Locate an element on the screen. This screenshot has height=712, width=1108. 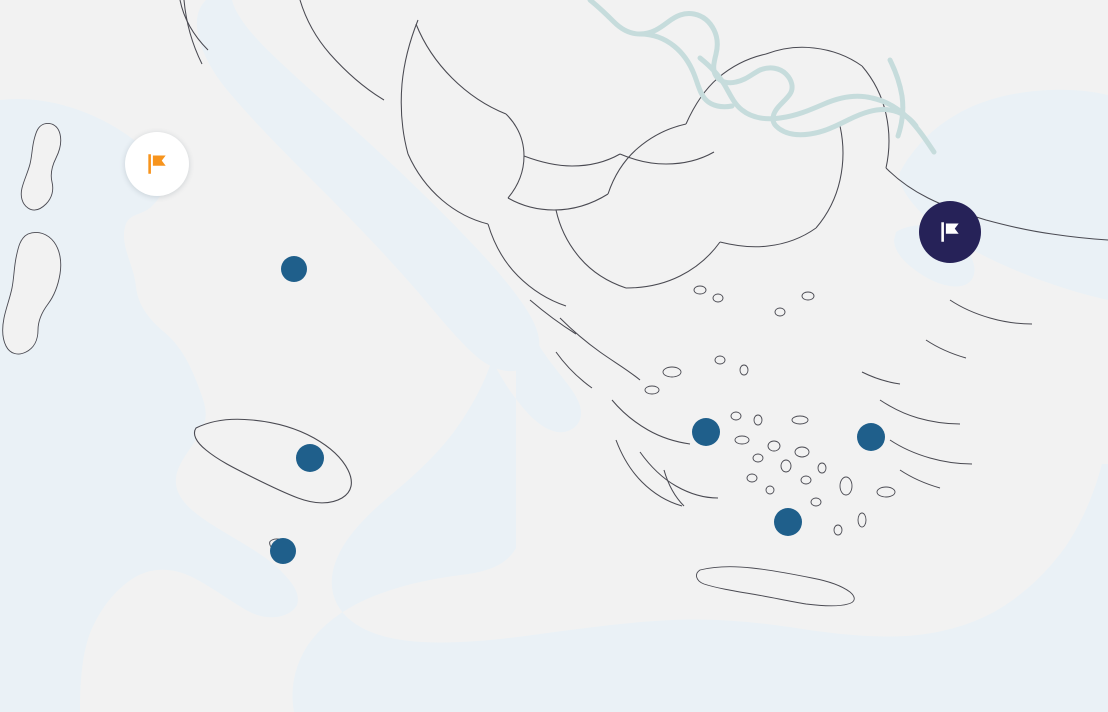
end-flag-marker is located at coordinates (950, 232).